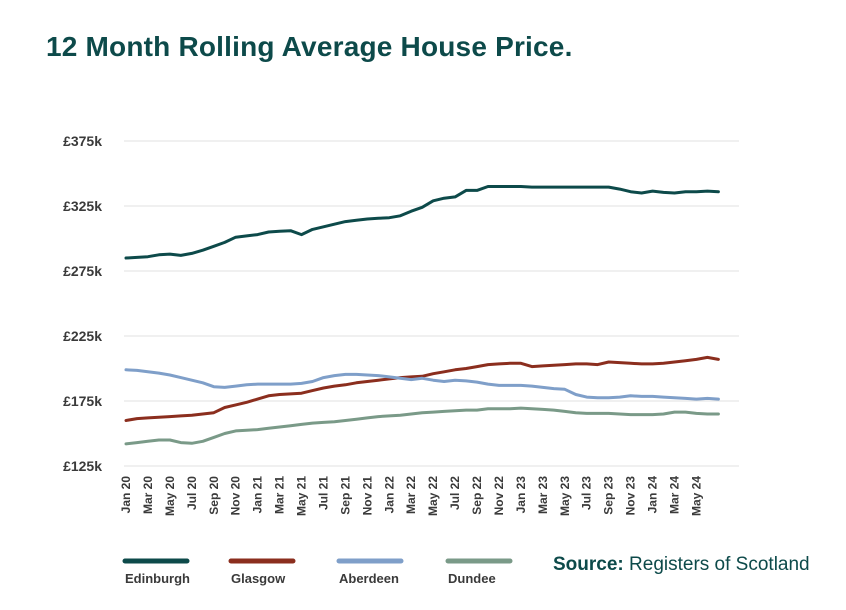 The width and height of the screenshot is (846, 610). Describe the element at coordinates (422, 384) in the screenshot. I see `series-line-aberdeen` at that location.